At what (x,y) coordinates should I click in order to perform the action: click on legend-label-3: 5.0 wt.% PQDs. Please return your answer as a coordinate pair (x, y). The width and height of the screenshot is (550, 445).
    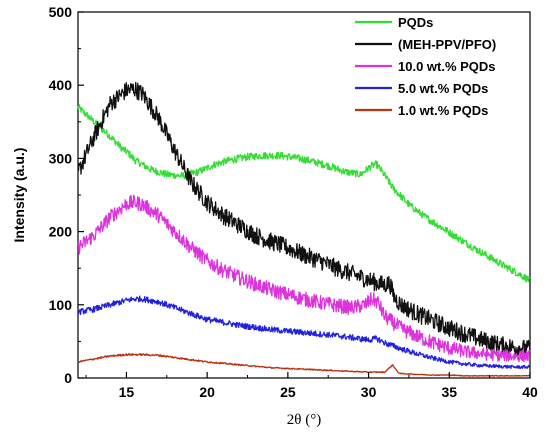
    Looking at the image, I should click on (443, 88).